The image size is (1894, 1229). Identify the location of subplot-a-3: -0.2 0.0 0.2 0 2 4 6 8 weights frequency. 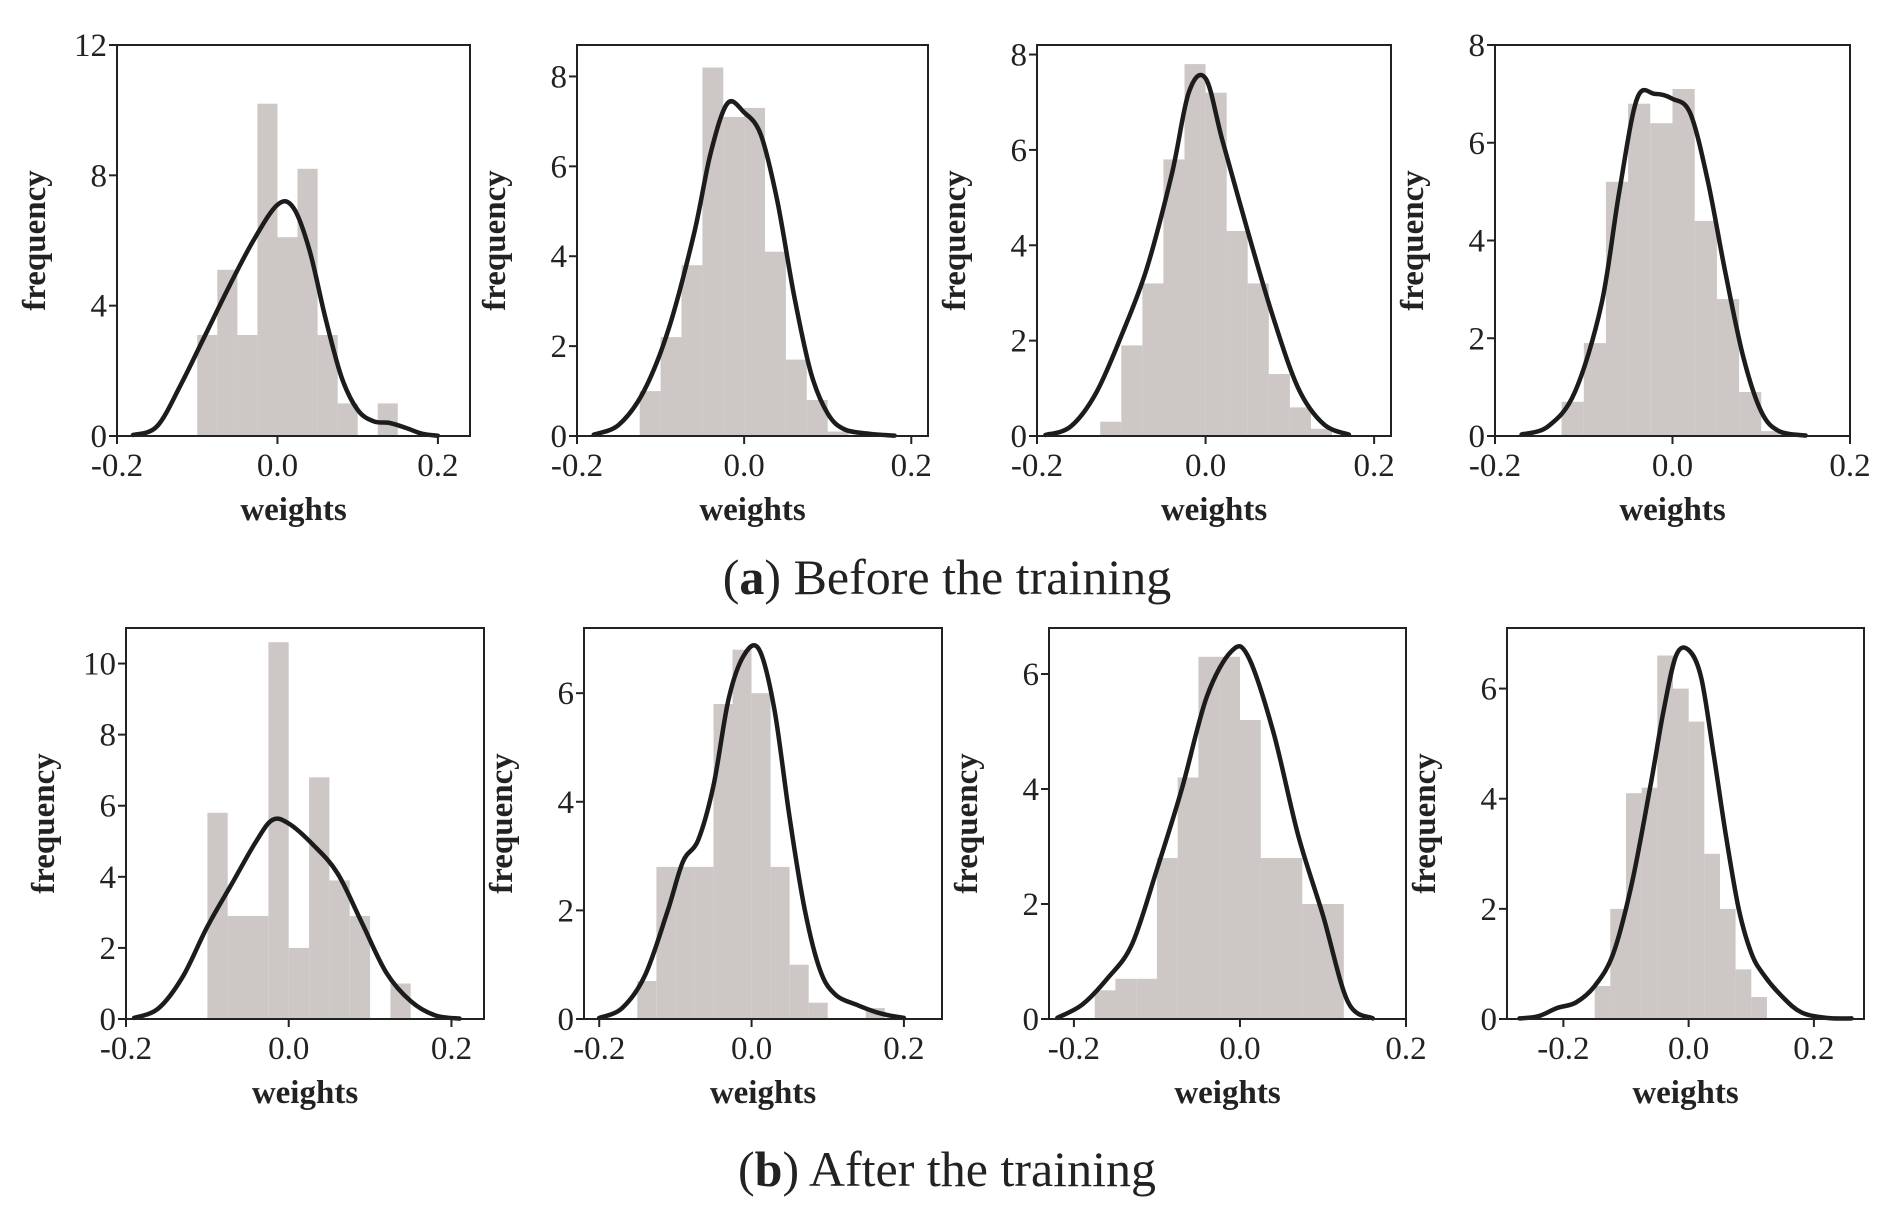
(1166, 283).